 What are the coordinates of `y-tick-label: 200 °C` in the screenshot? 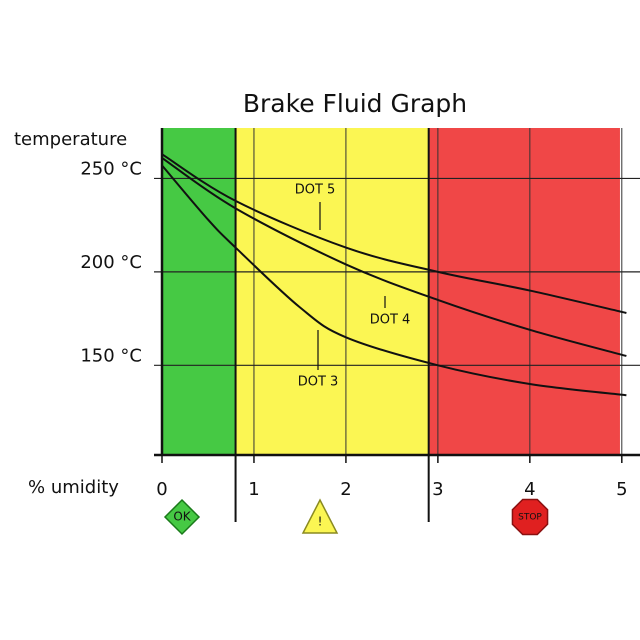 It's located at (111, 262).